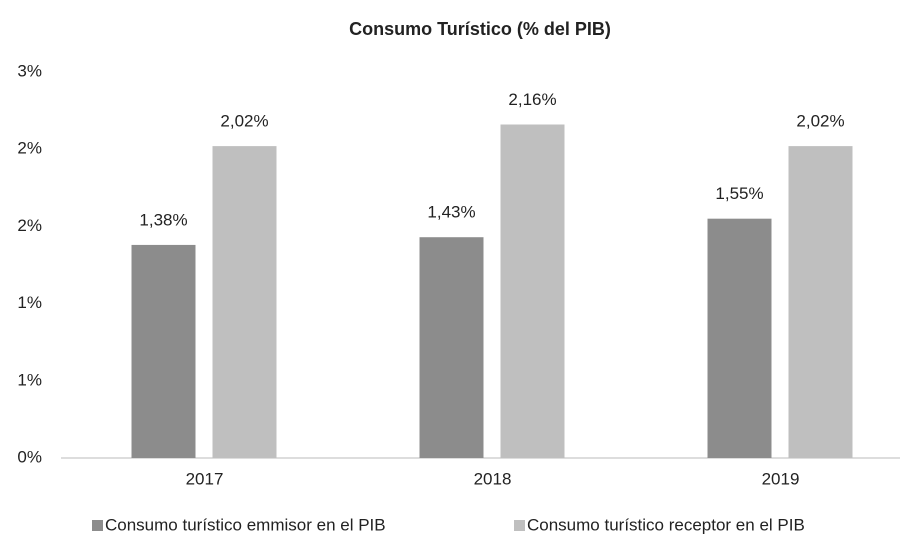 The height and width of the screenshot is (538, 912). What do you see at coordinates (666, 524) in the screenshot?
I see `legend-label: Consumo turístico receptor en el PIB` at bounding box center [666, 524].